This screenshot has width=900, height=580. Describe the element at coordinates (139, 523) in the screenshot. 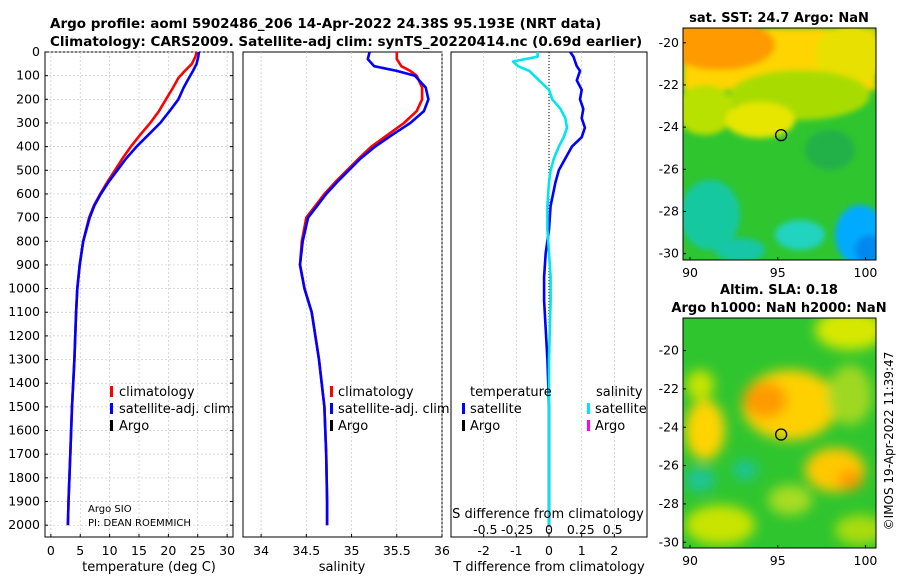

I see `annotation-pi: PI: DEAN ROEMMICH` at that location.